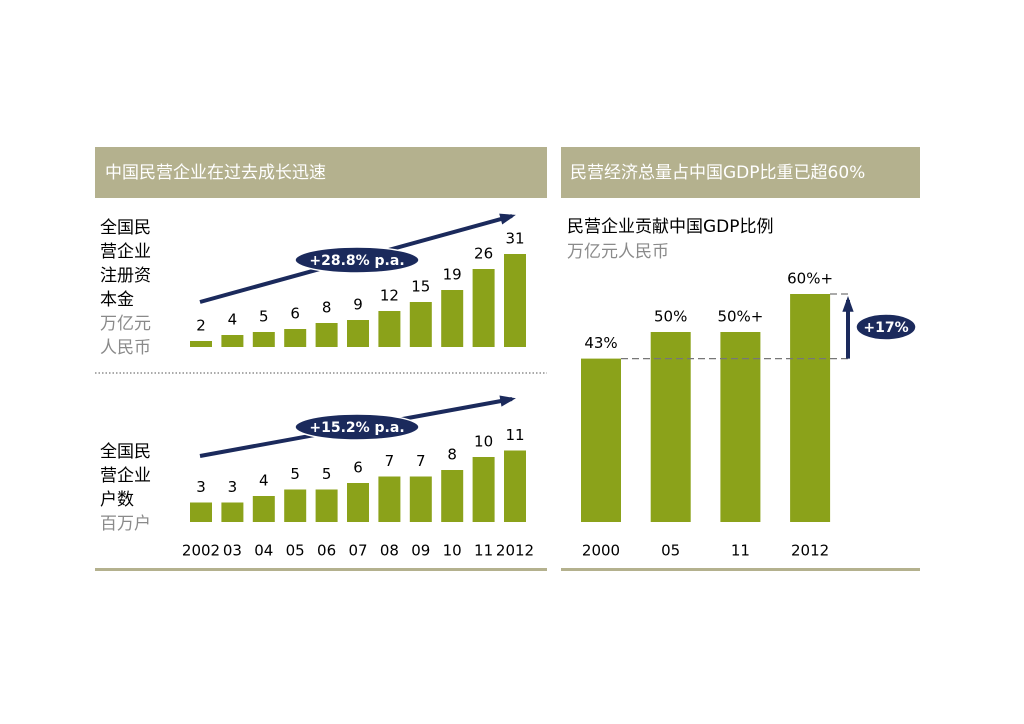 This screenshot has height=724, width=1024. What do you see at coordinates (420, 287) in the screenshot?
I see `value-label: 15` at bounding box center [420, 287].